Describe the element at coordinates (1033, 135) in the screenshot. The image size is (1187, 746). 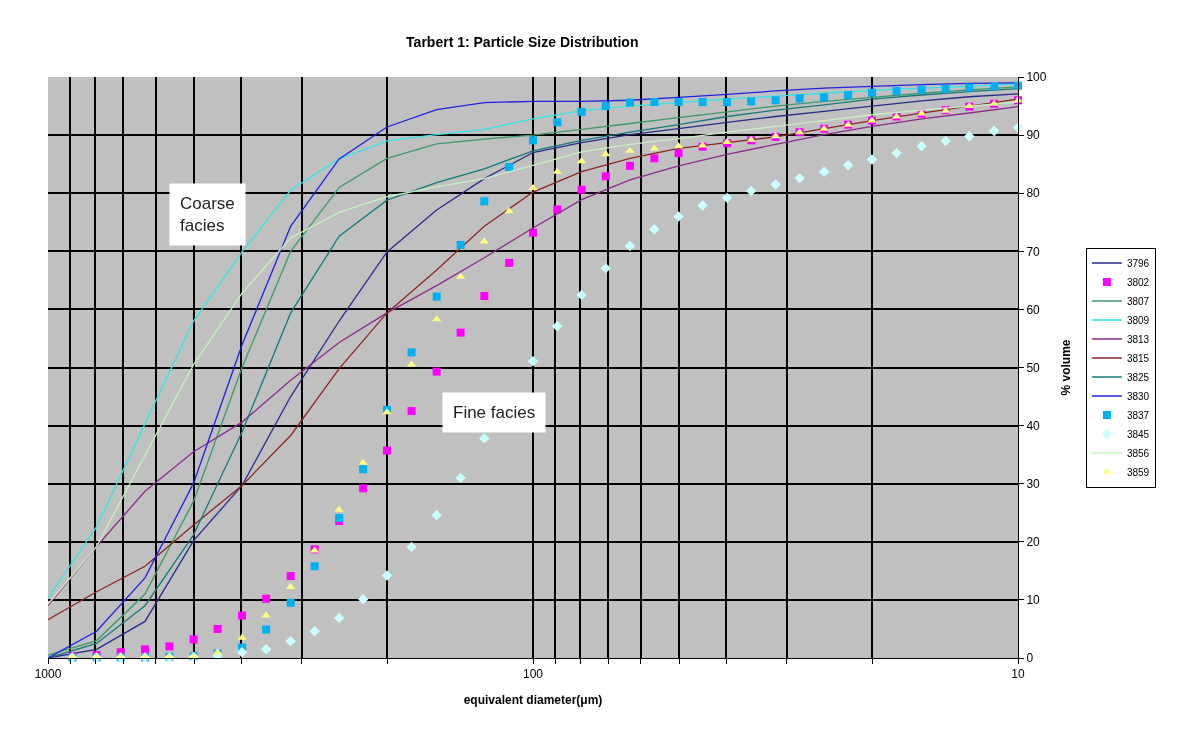
I see `y-tick-label: 90` at that location.